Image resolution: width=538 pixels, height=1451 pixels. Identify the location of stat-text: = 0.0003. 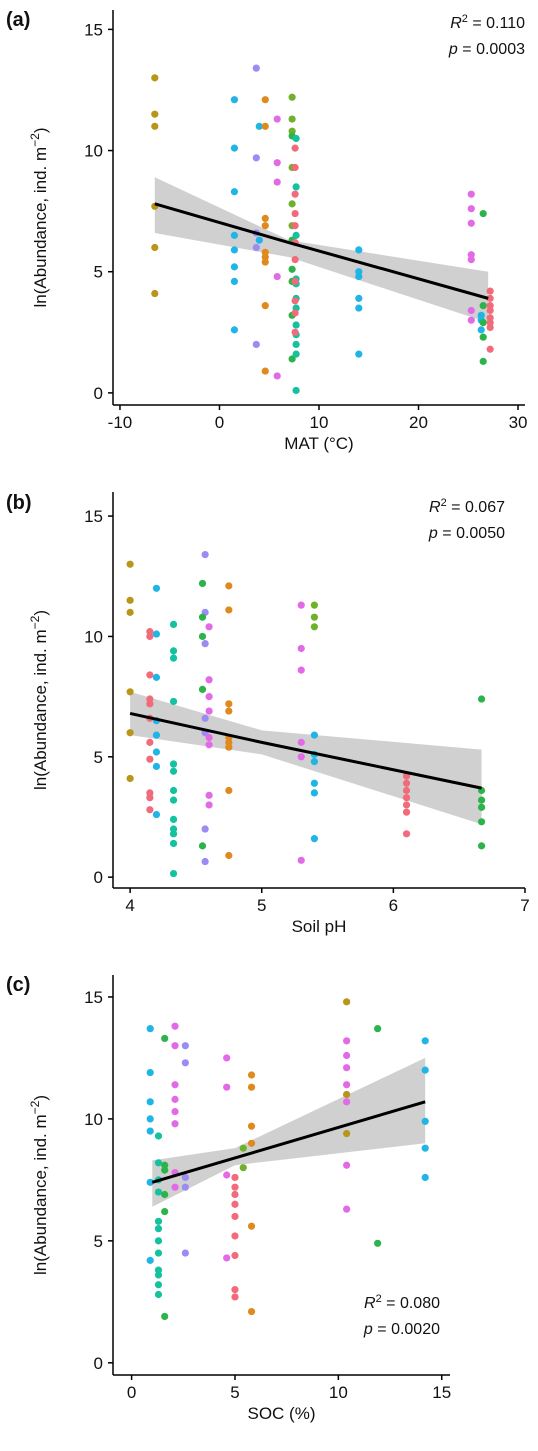
(491, 49).